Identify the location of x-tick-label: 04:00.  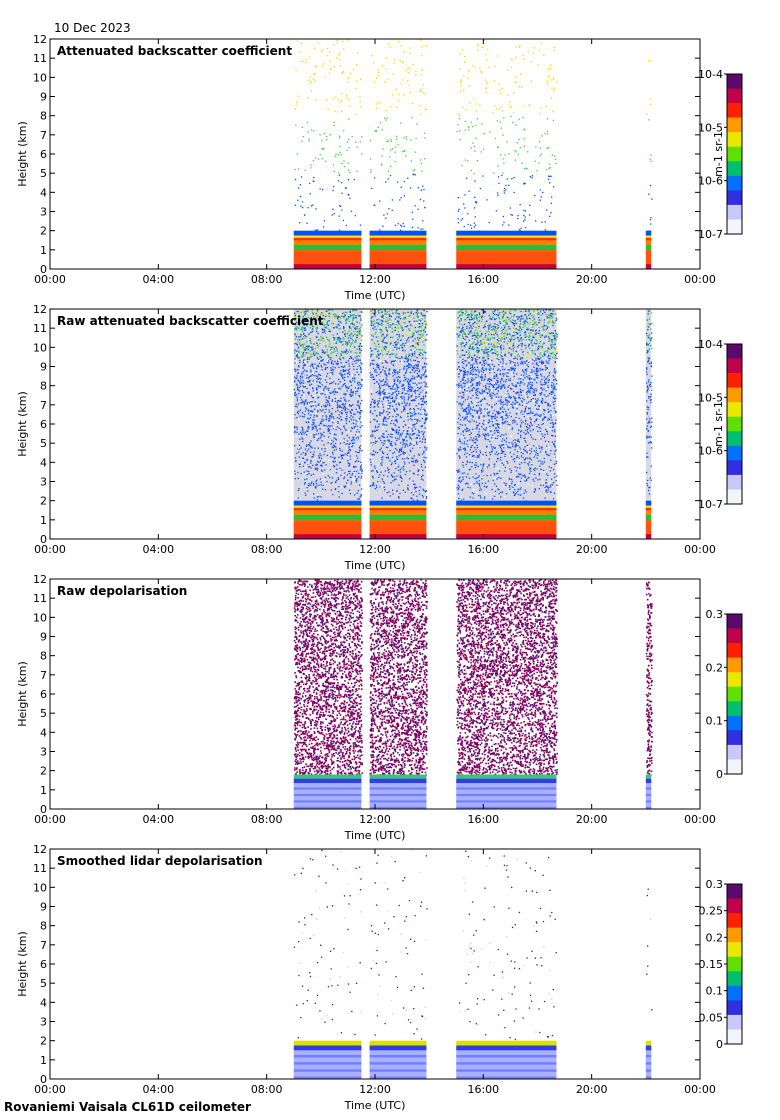
(158, 279).